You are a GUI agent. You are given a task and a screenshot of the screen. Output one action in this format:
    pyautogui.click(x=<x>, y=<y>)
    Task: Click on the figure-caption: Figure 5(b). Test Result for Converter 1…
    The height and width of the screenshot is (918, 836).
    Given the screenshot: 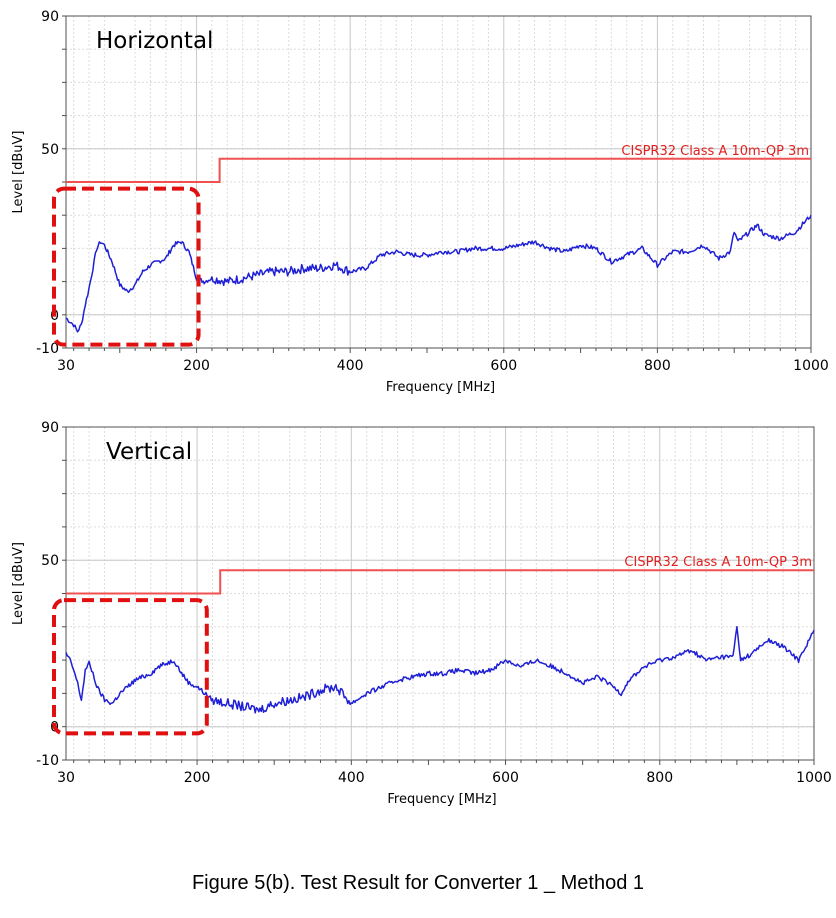 What is the action you would take?
    pyautogui.click(x=418, y=883)
    